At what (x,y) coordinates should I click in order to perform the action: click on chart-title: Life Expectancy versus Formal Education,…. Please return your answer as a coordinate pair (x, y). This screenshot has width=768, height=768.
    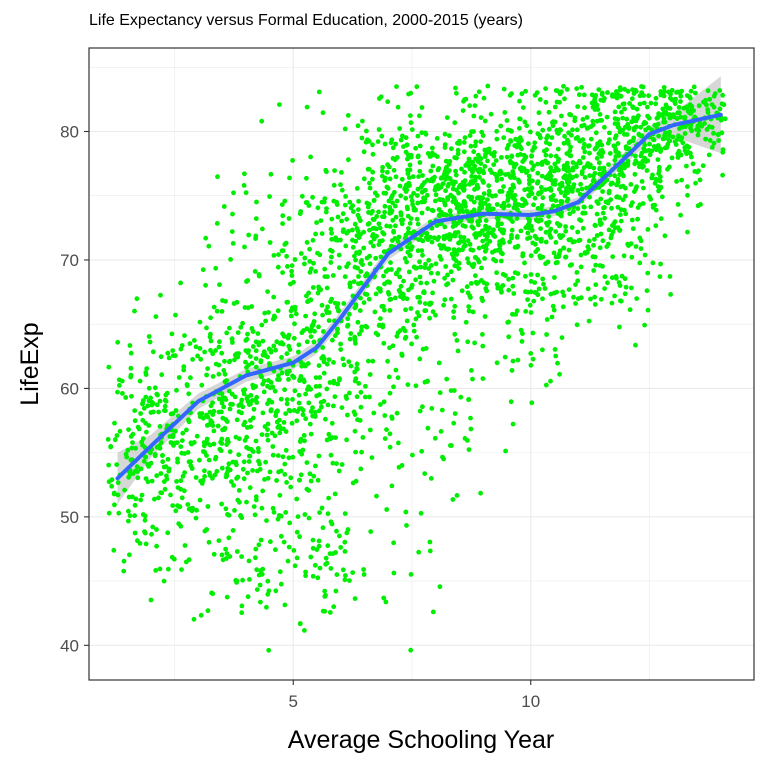
    Looking at the image, I should click on (306, 20).